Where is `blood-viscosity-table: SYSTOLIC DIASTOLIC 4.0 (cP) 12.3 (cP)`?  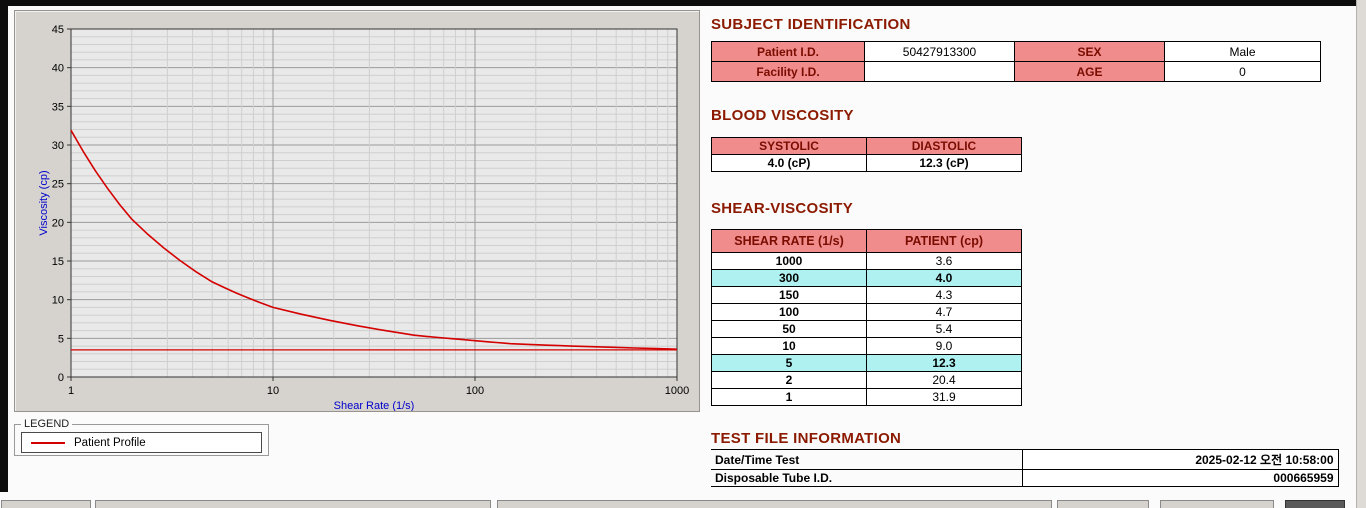
blood-viscosity-table: SYSTOLIC DIASTOLIC 4.0 (cP) 12.3 (cP) is located at coordinates (866, 154).